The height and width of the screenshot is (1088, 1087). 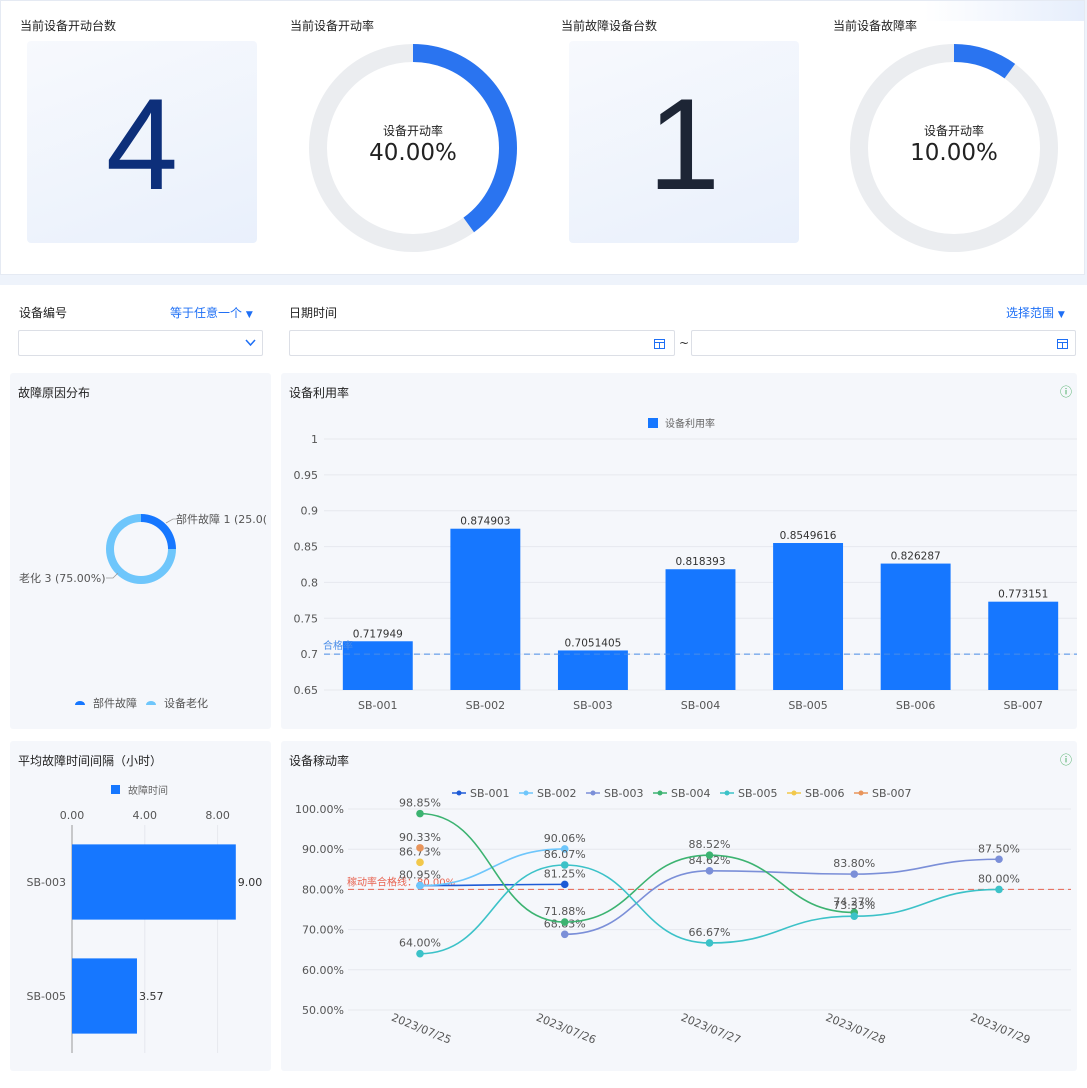 I want to click on utilization-title: 设备利用率, so click(x=319, y=393).